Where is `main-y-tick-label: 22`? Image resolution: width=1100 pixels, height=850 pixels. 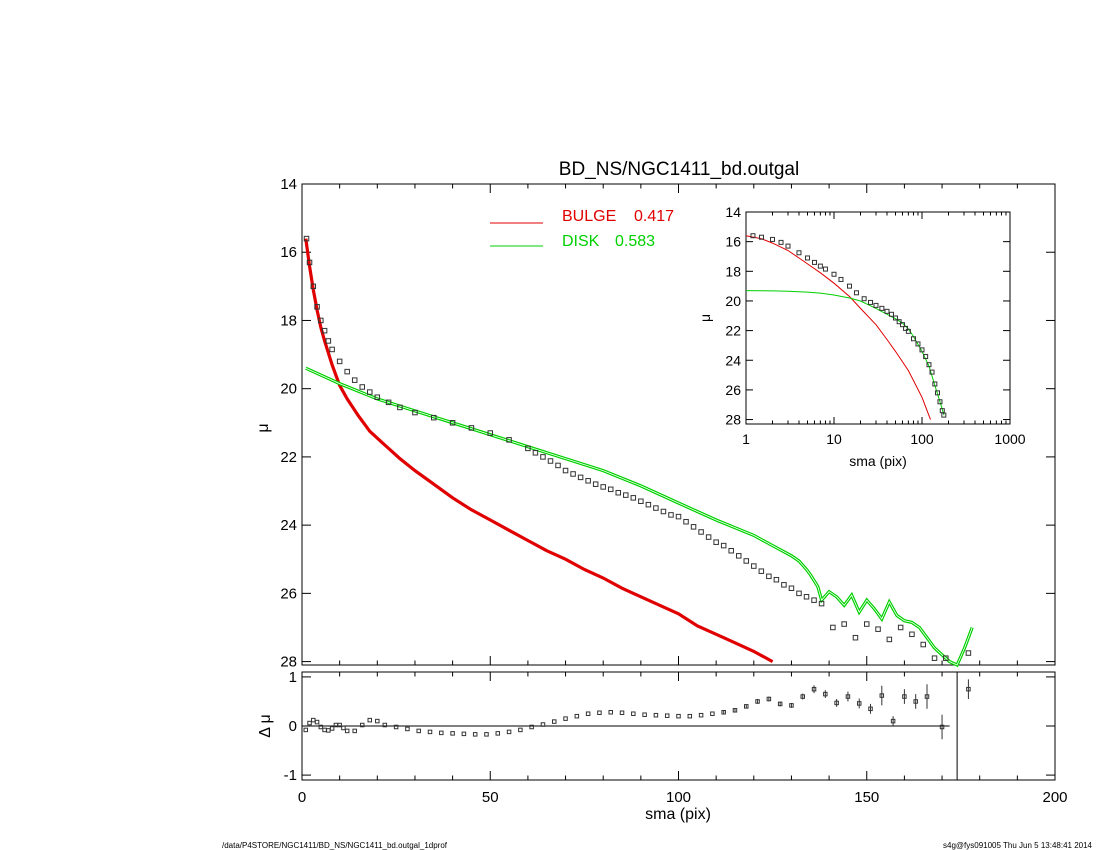 main-y-tick-label: 22 is located at coordinates (288, 457).